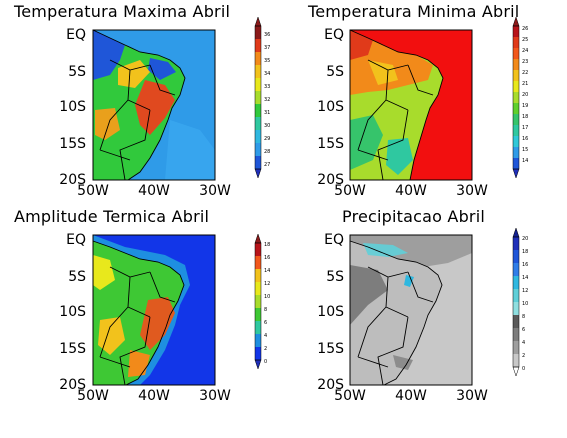 The width and height of the screenshot is (567, 438). What do you see at coordinates (265, 349) in the screenshot?
I see `colorbar-label: 2` at bounding box center [265, 349].